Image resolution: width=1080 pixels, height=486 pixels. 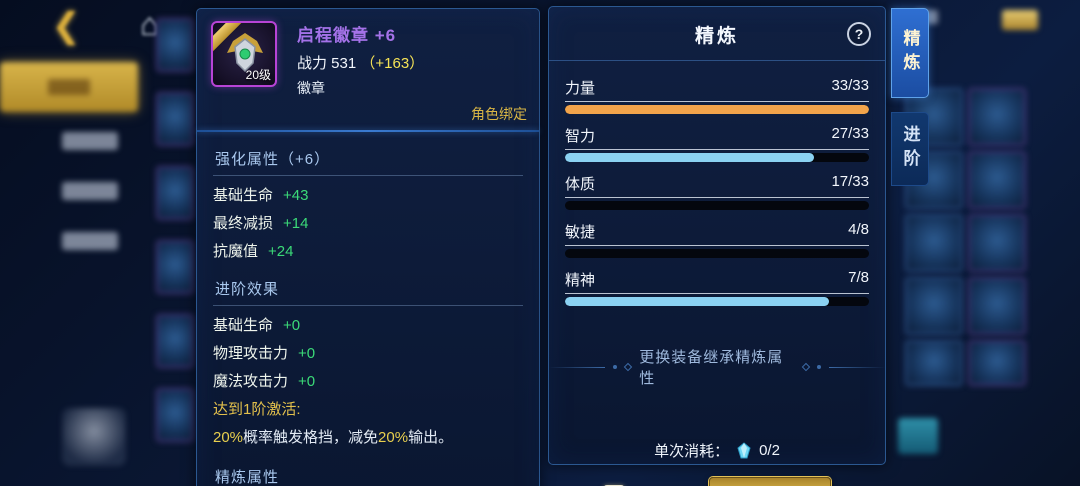 I want to click on item-icon: 20级, so click(x=244, y=54).